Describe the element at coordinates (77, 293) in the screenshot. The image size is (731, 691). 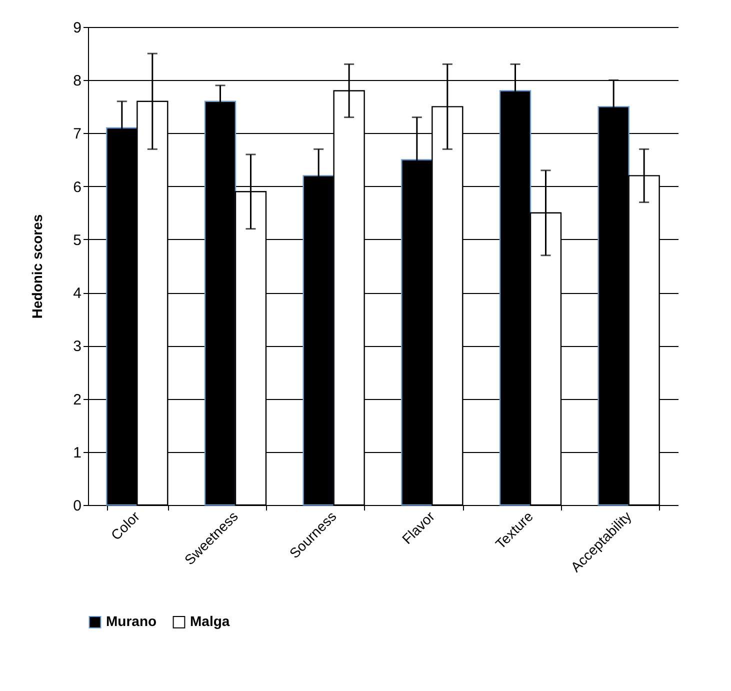
I see `y-tick-label: 4` at that location.